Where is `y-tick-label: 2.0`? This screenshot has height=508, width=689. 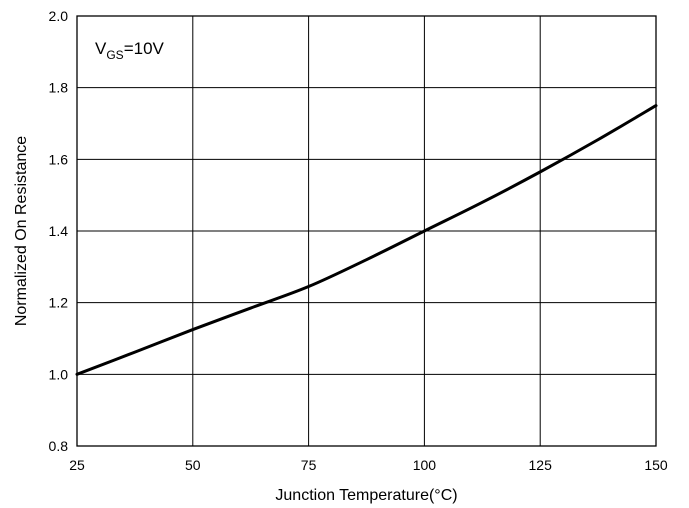
y-tick-label: 2.0 is located at coordinates (59, 16).